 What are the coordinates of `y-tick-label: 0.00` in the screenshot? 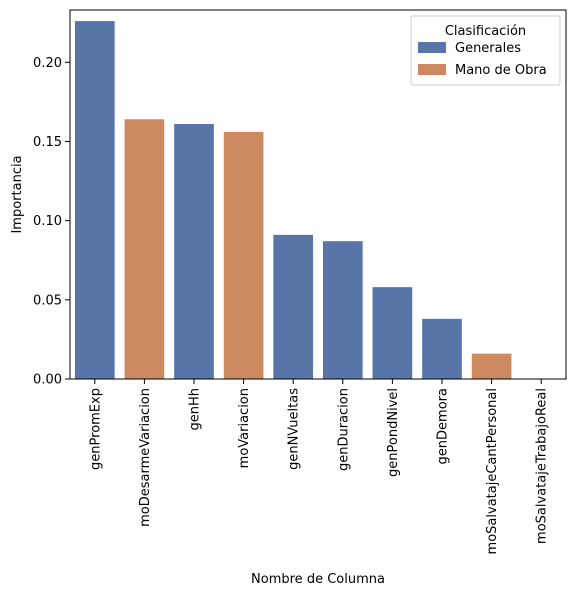 It's located at (47, 380).